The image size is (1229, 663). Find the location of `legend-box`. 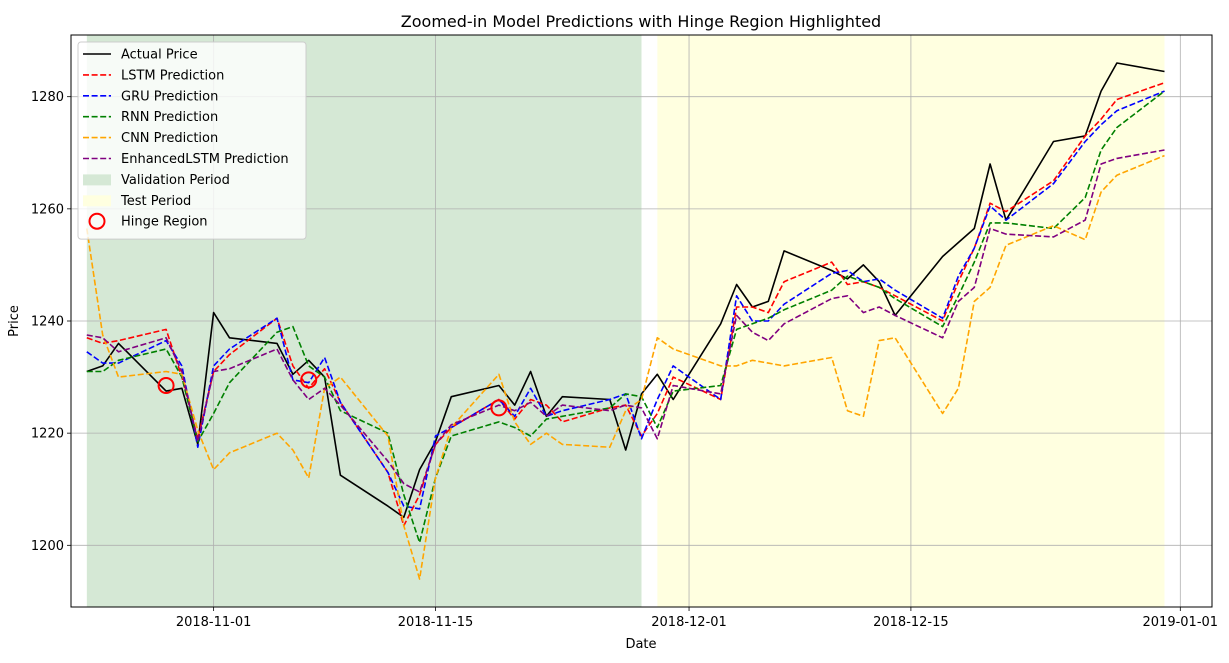

legend-box is located at coordinates (192, 140).